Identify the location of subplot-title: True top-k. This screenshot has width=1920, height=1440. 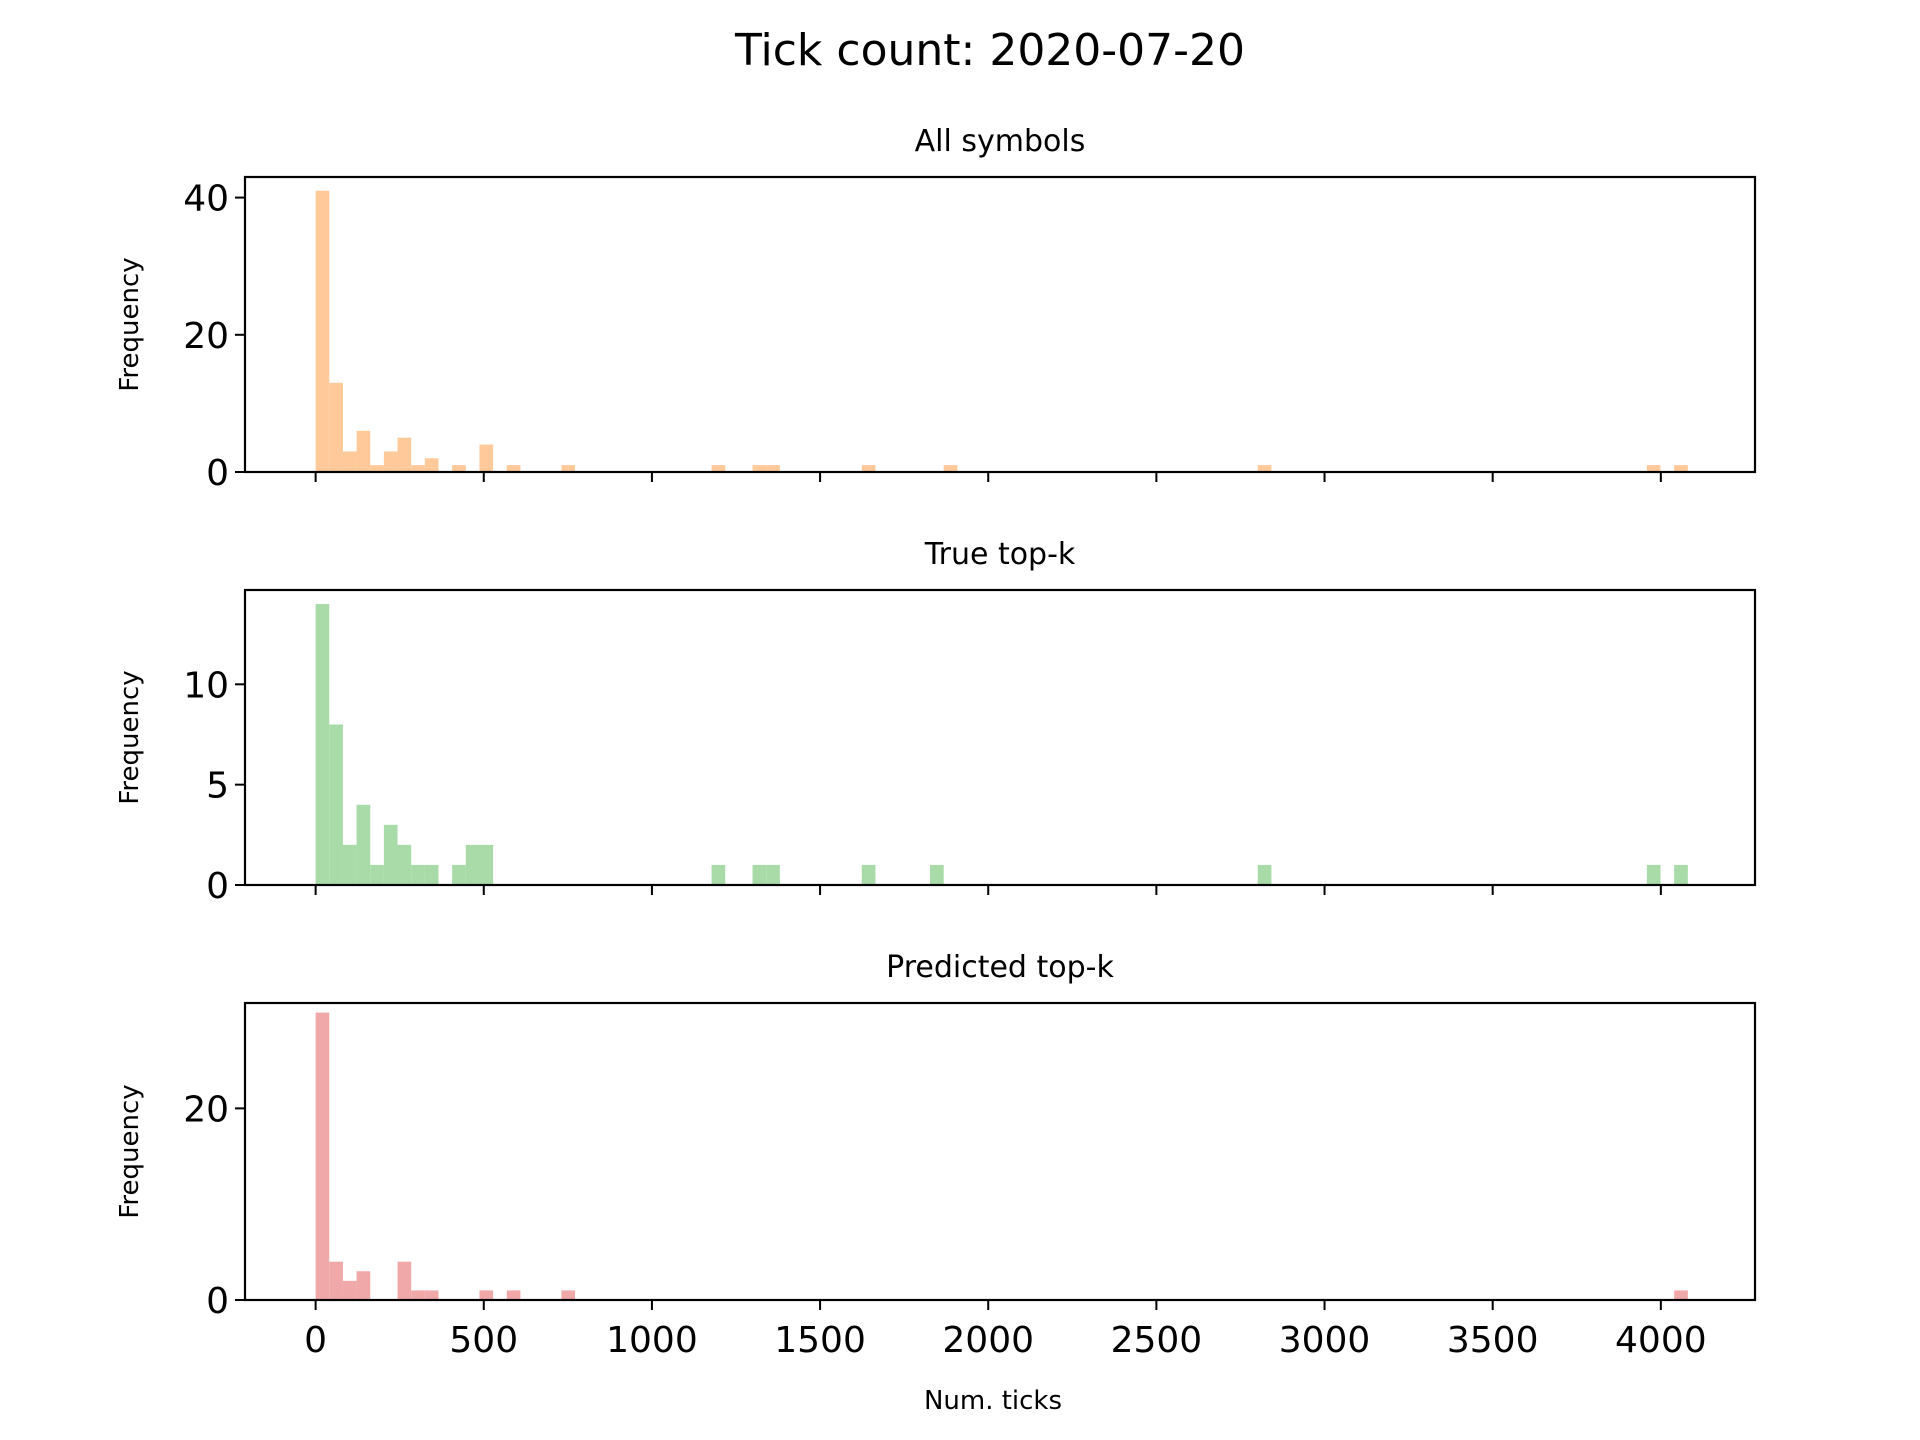
(1000, 554).